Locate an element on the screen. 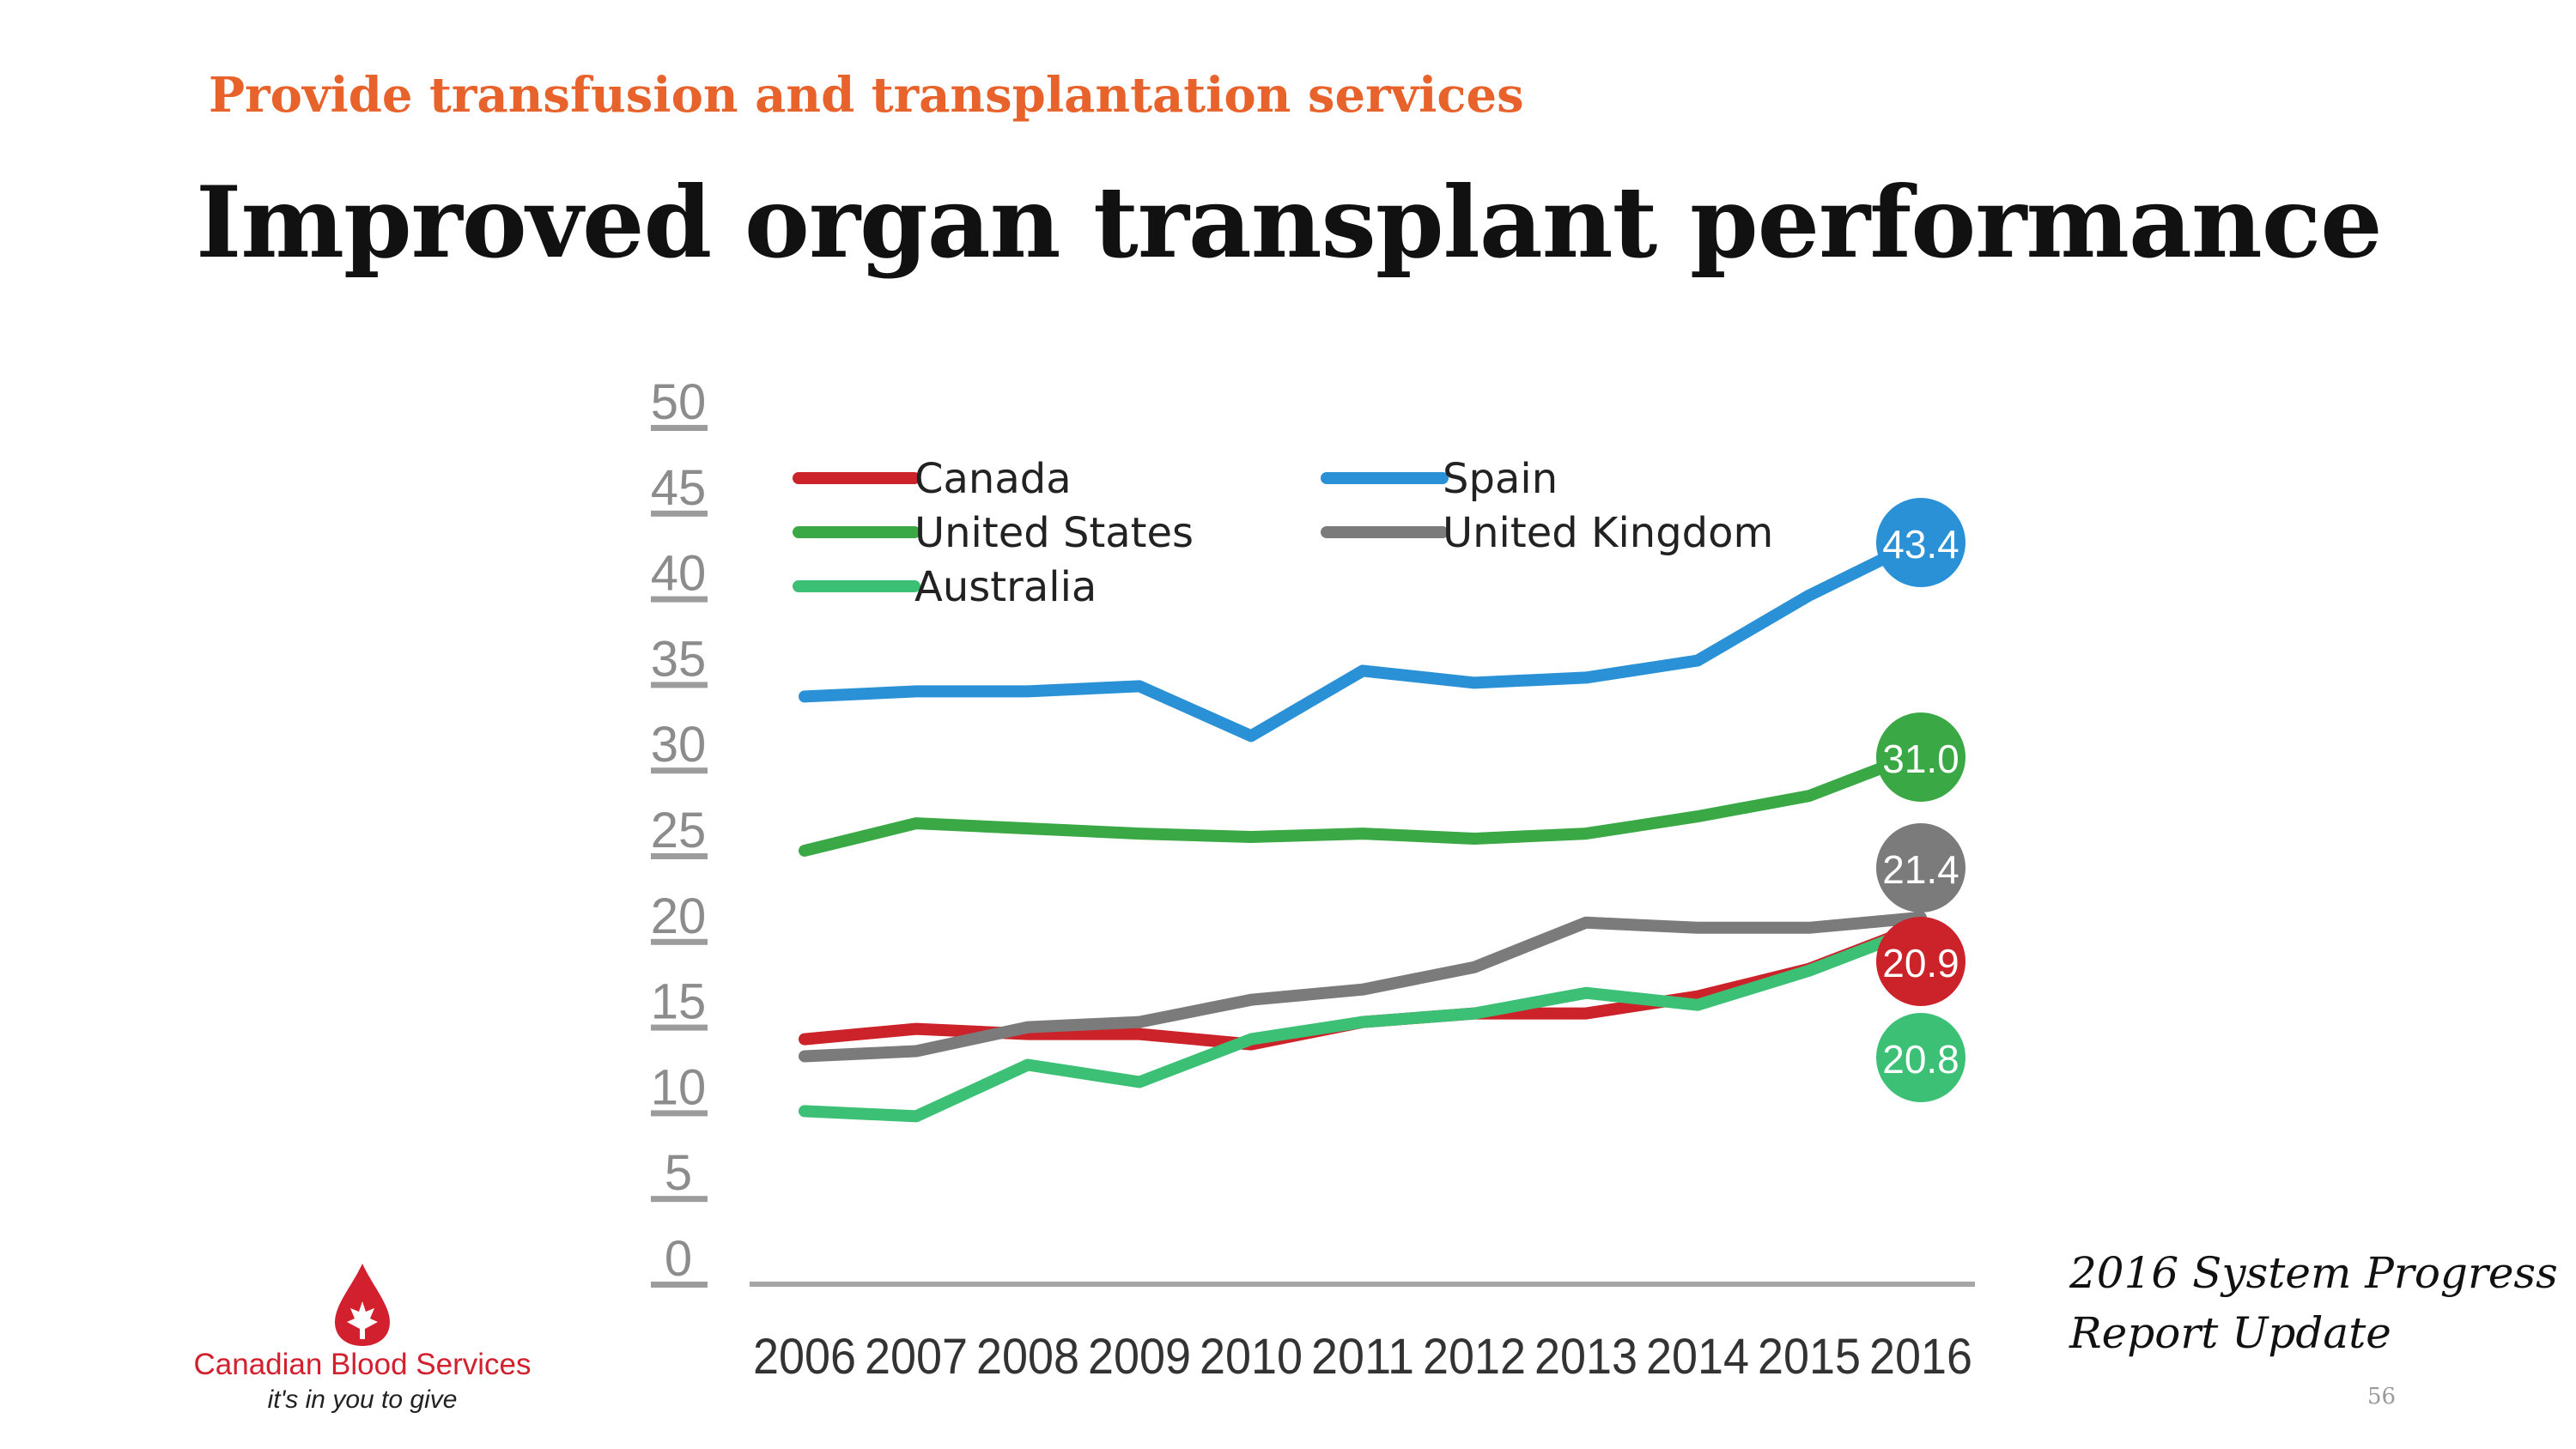 This screenshot has width=2576, height=1449. x-tick-label: 2010 is located at coordinates (1251, 1357).